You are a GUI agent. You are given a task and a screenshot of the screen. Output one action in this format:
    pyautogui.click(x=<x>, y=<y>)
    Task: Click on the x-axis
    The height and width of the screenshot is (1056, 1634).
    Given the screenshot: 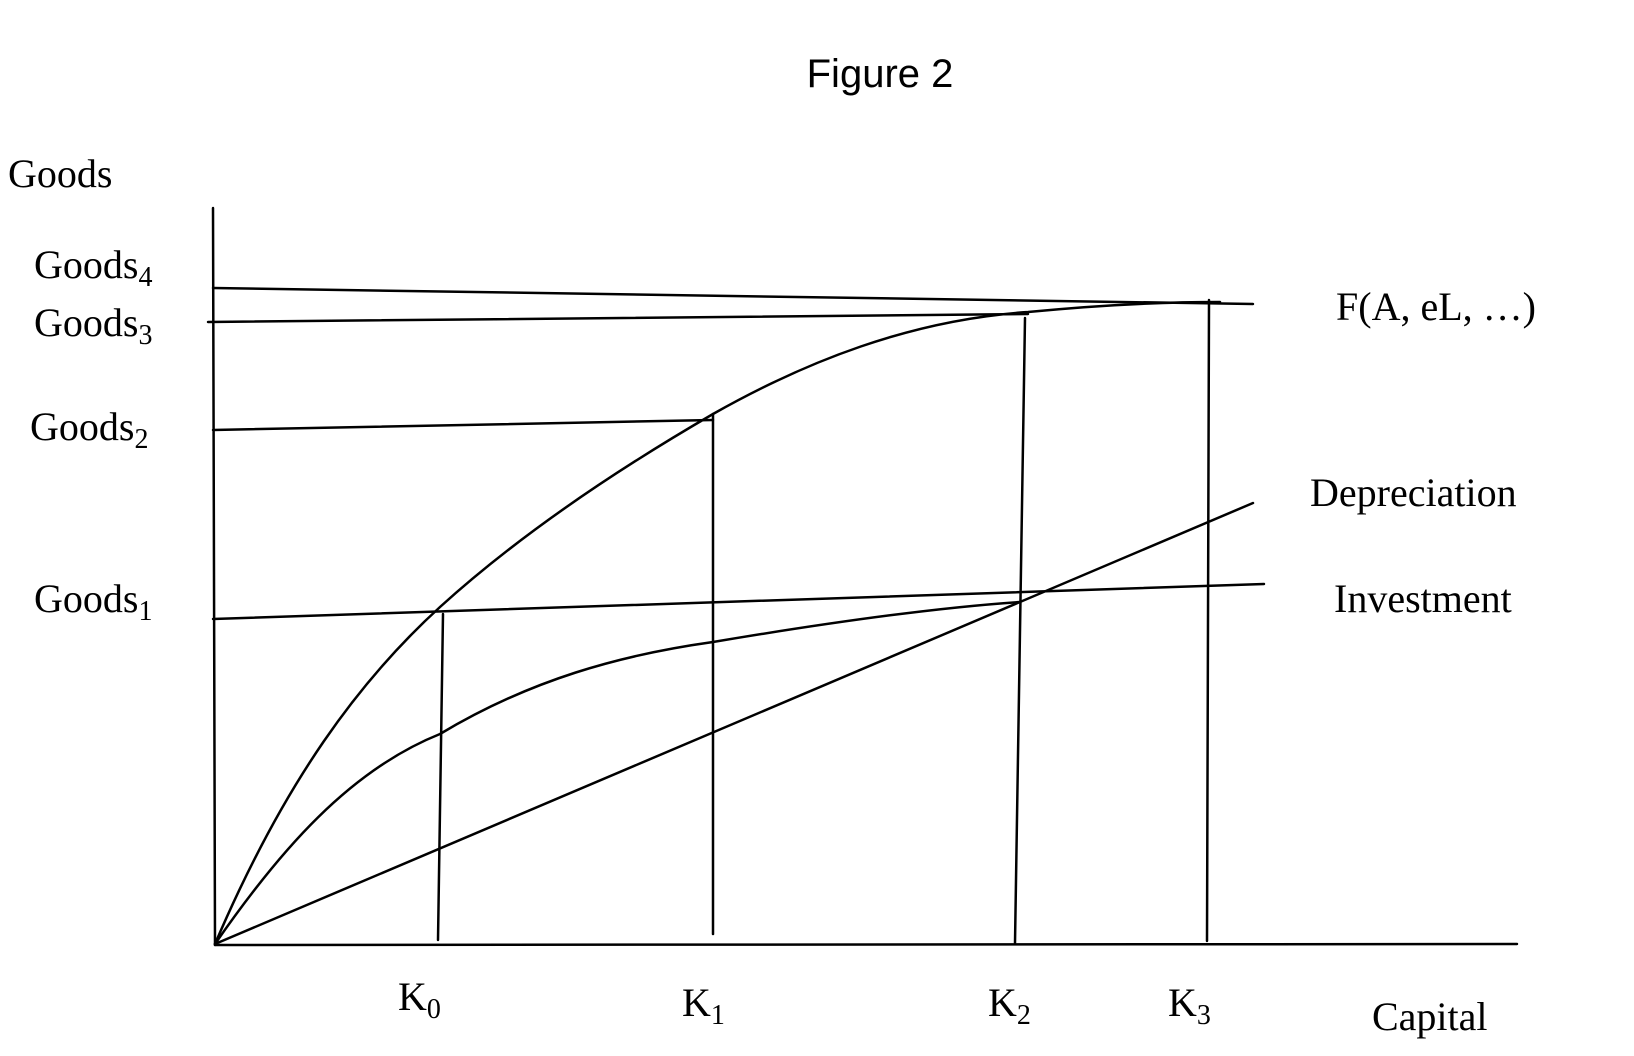 What is the action you would take?
    pyautogui.click(x=866, y=944)
    